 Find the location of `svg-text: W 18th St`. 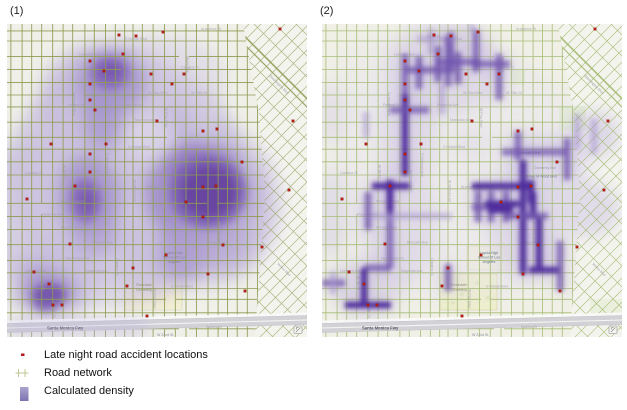

svg-text: W 18th St is located at coordinates (54, 310).